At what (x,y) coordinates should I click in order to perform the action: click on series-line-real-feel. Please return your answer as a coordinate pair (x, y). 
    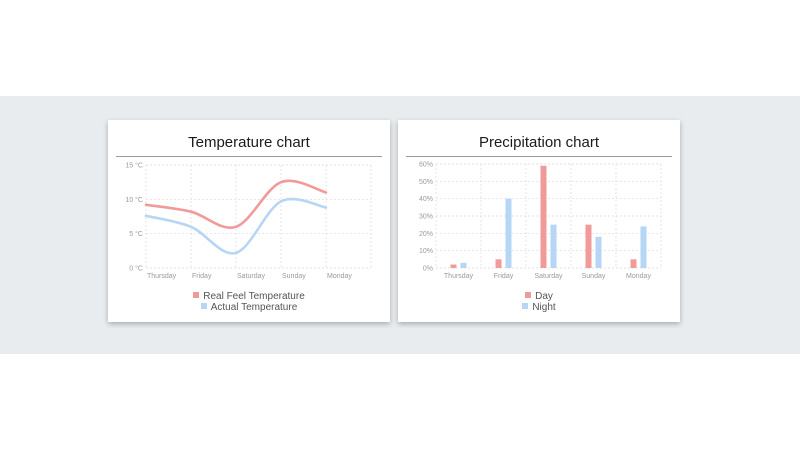
    Looking at the image, I should click on (236, 204).